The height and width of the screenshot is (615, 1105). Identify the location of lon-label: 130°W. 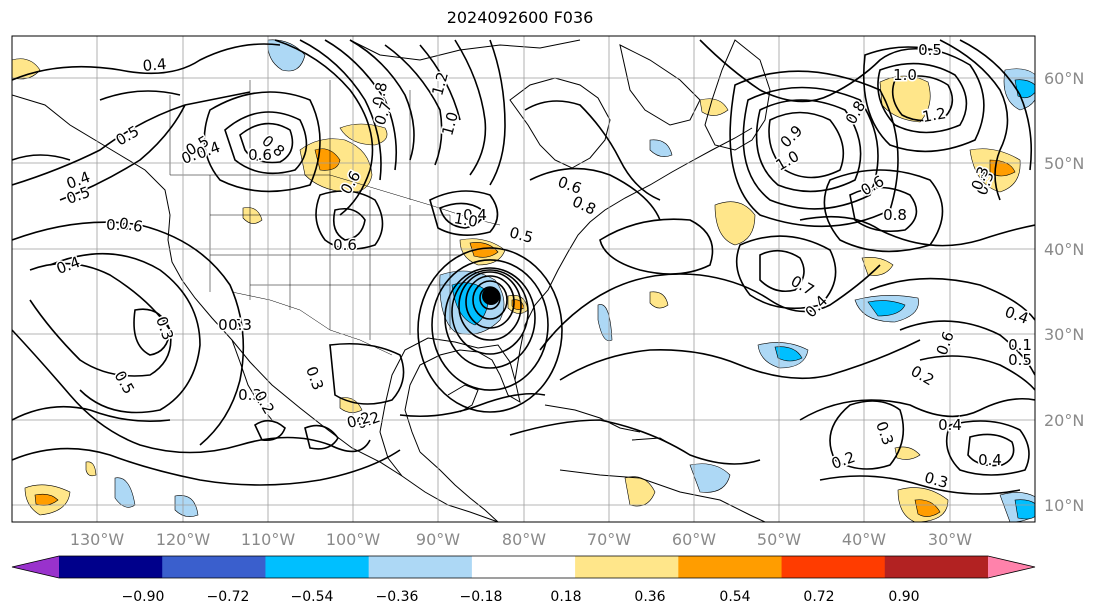
(97, 539).